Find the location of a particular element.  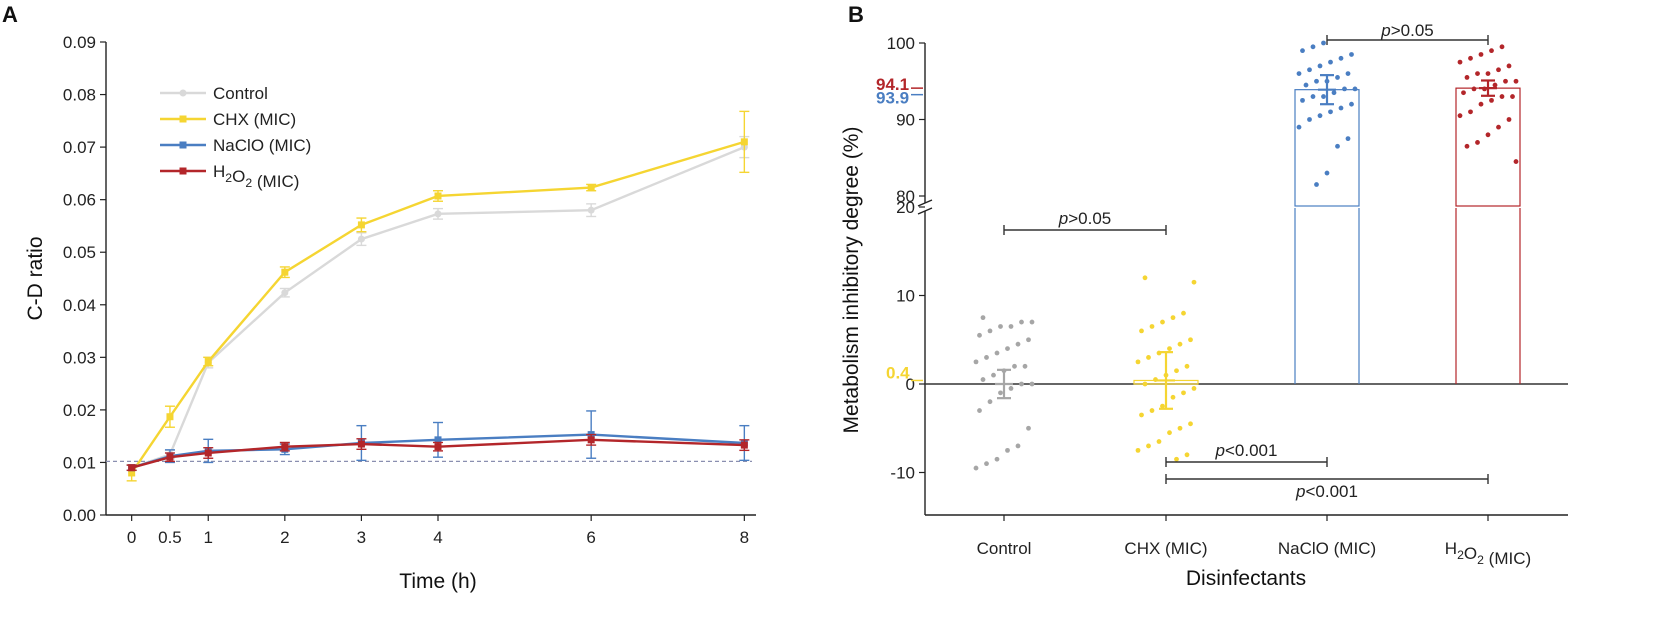

panel-b-label: B is located at coordinates (856, 14).